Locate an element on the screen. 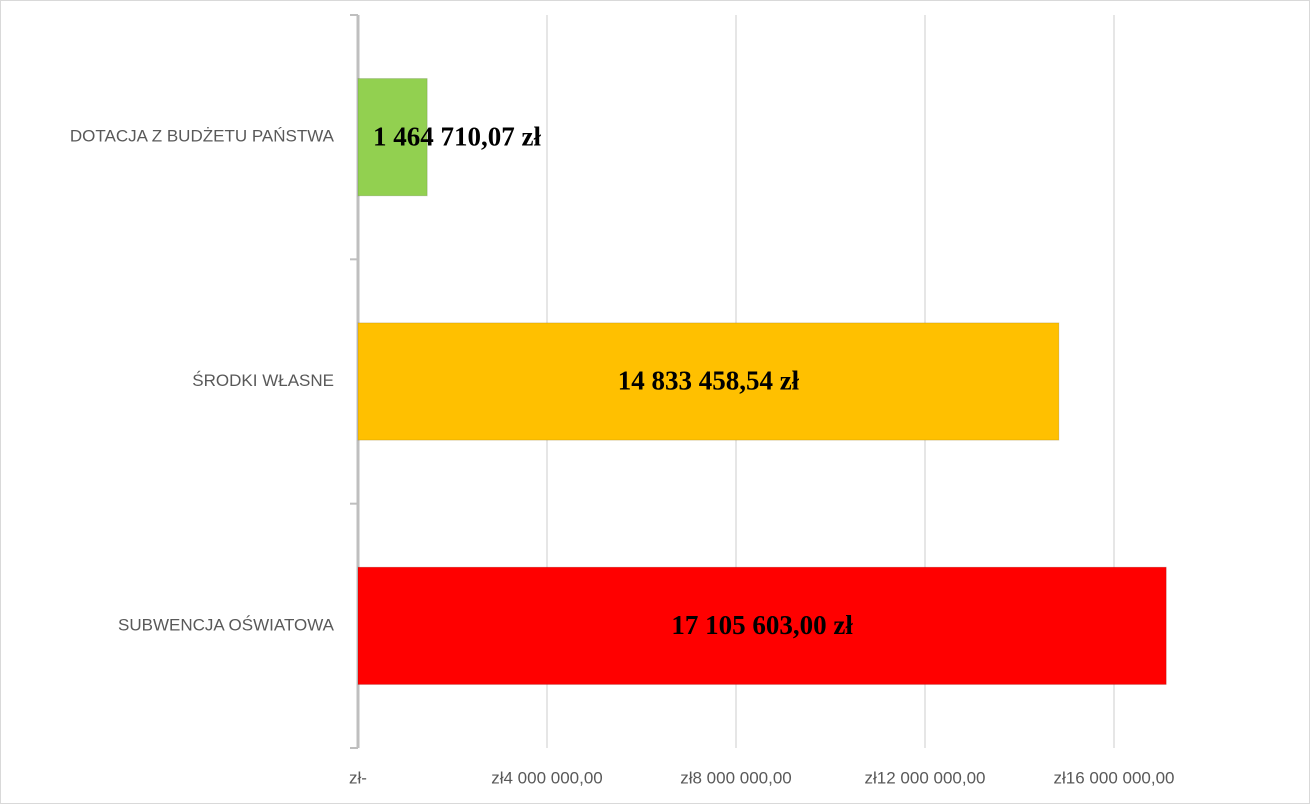 This screenshot has height=804, width=1310. value-label: 1 464 710,07 zł is located at coordinates (457, 136).